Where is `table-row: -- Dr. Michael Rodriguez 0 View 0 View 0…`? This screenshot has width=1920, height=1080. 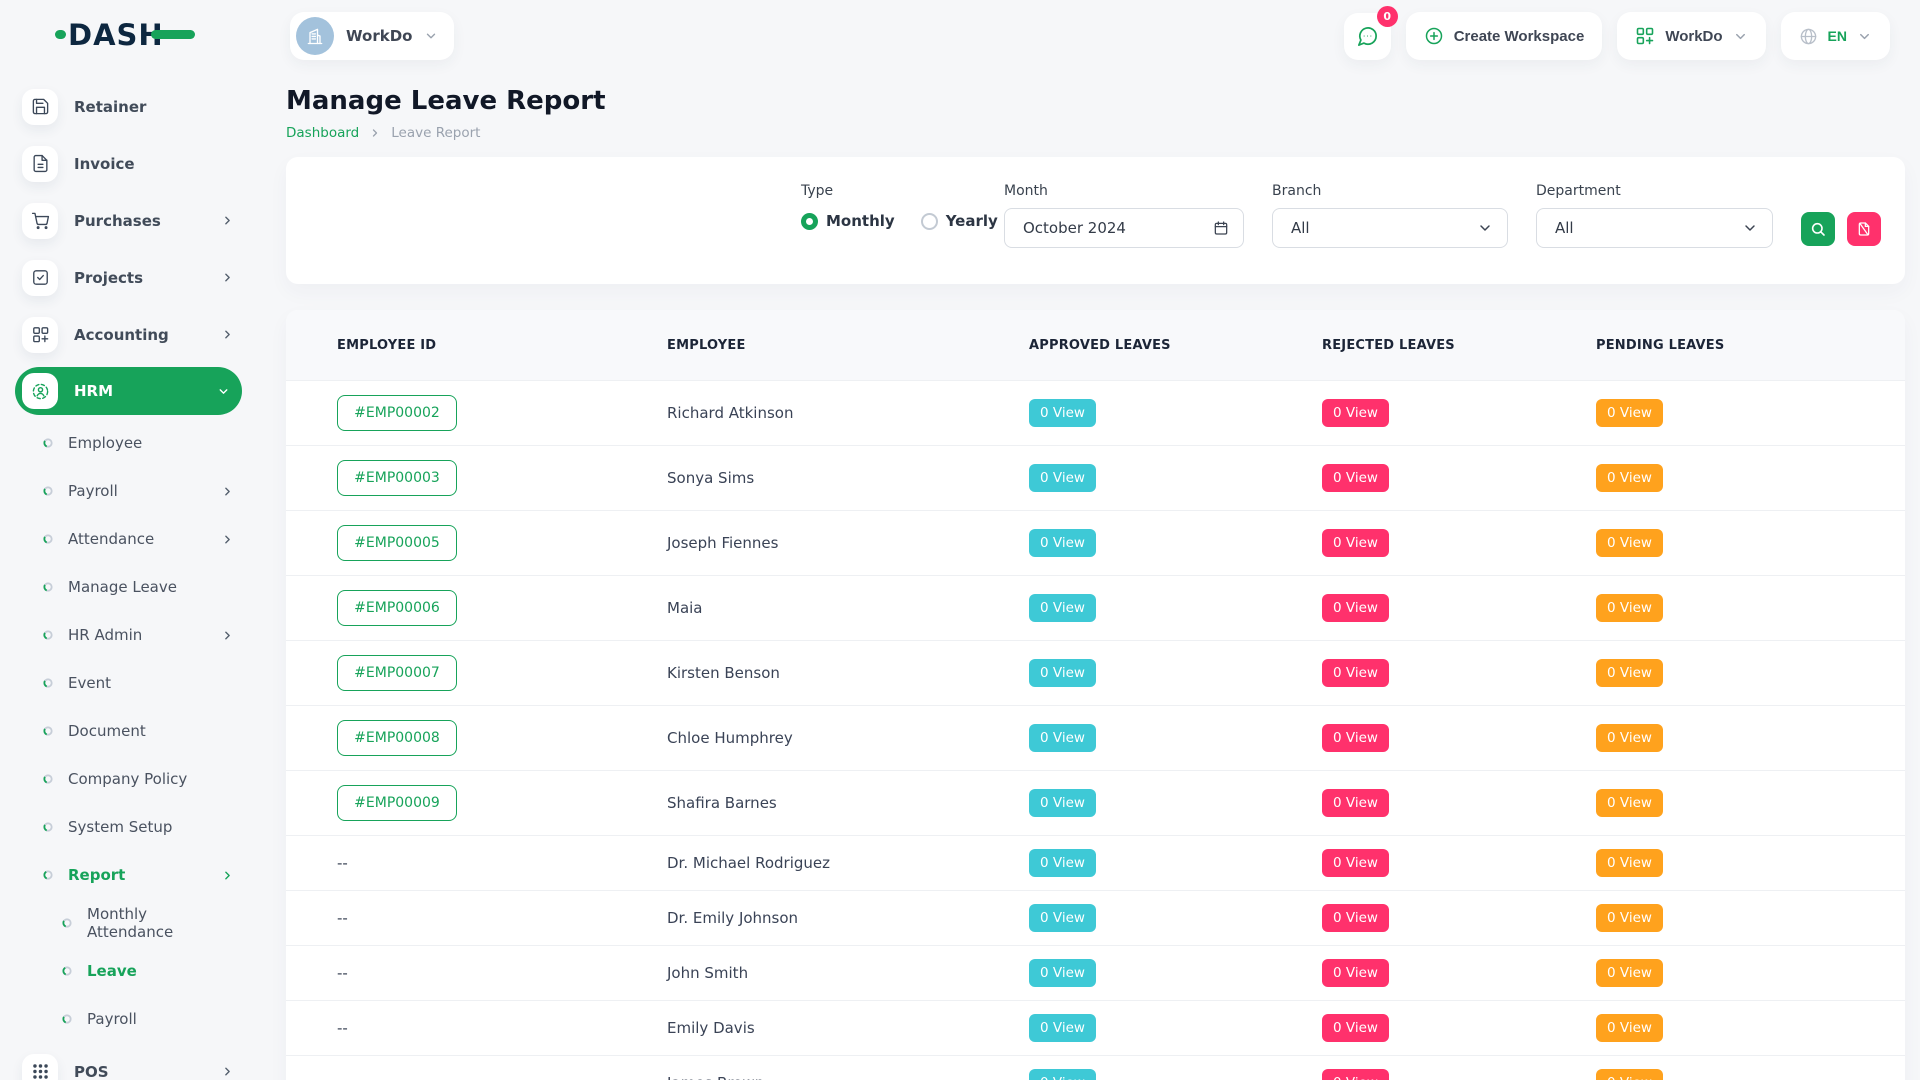
table-row: -- Dr. Michael Rodriguez 0 View 0 View 0… is located at coordinates (1095, 862).